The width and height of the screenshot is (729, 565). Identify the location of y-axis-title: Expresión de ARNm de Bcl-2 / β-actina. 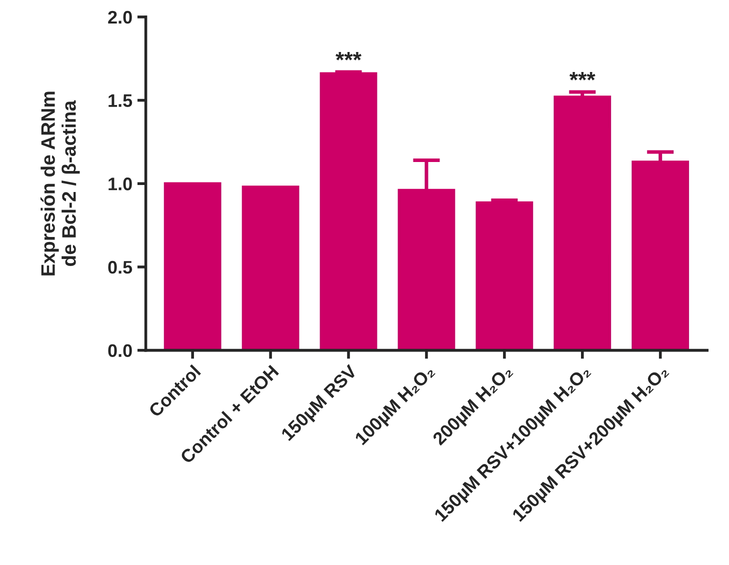
(60, 184).